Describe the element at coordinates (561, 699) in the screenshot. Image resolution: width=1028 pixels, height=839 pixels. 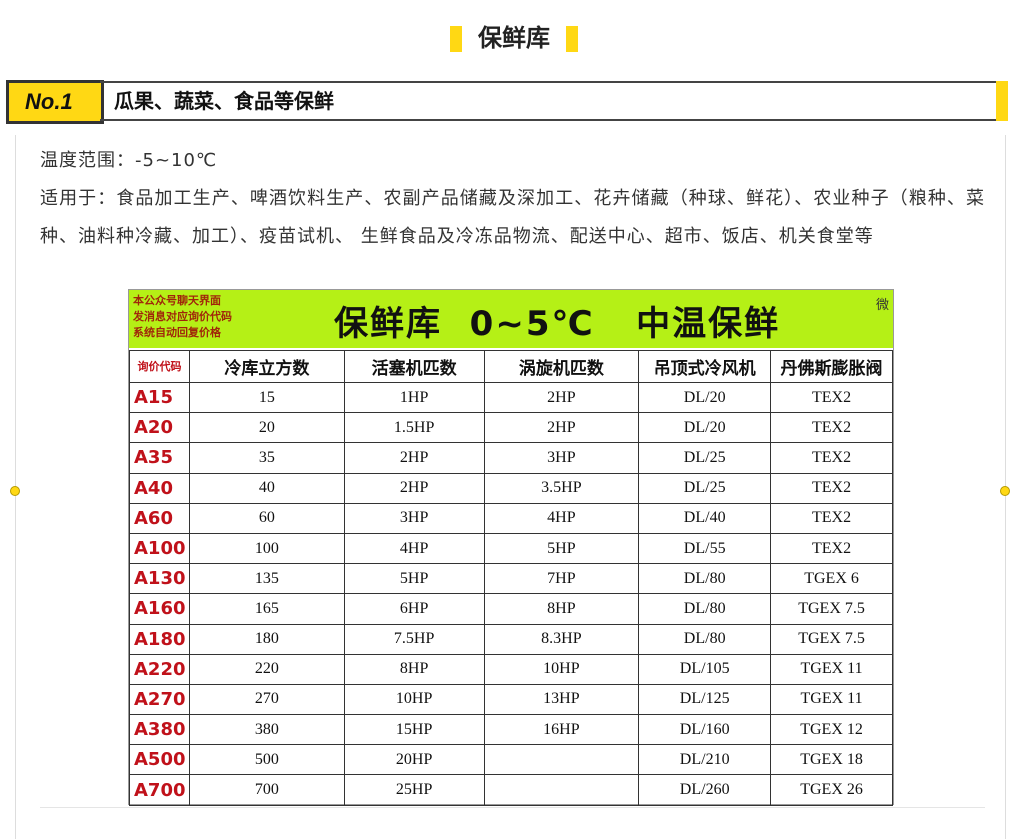
I see `table-cell: 13HP` at that location.